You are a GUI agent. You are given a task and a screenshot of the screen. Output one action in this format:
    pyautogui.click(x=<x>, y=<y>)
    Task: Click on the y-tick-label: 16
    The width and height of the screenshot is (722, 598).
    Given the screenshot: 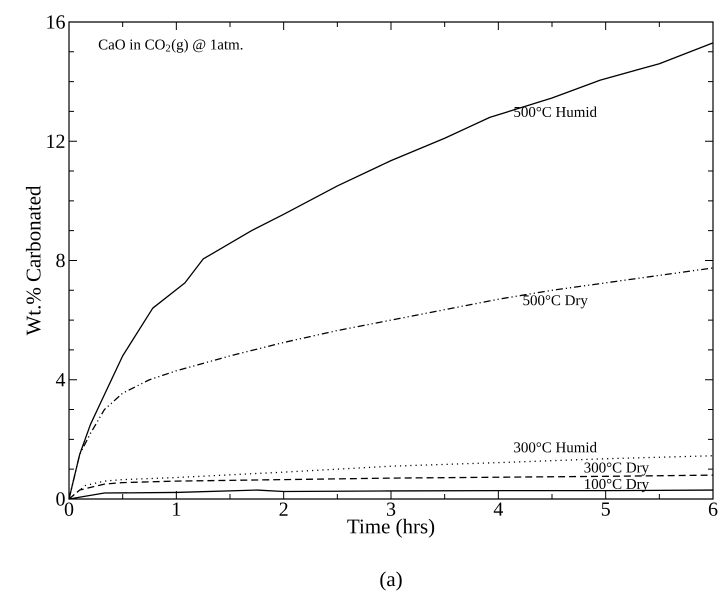 What is the action you would take?
    pyautogui.click(x=56, y=22)
    